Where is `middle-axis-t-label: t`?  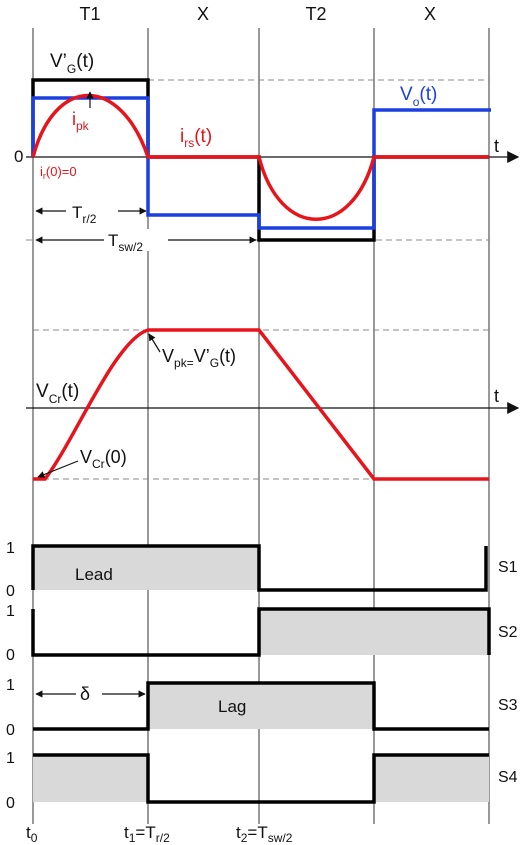
middle-axis-t-label: t is located at coordinates (496, 396).